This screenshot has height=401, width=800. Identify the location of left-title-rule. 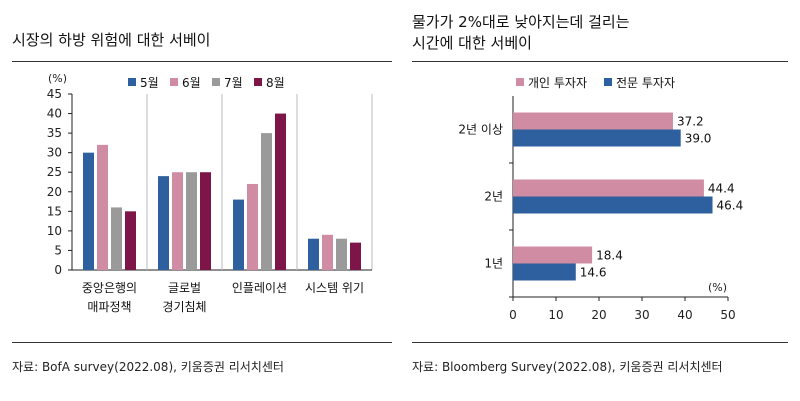
(202, 61).